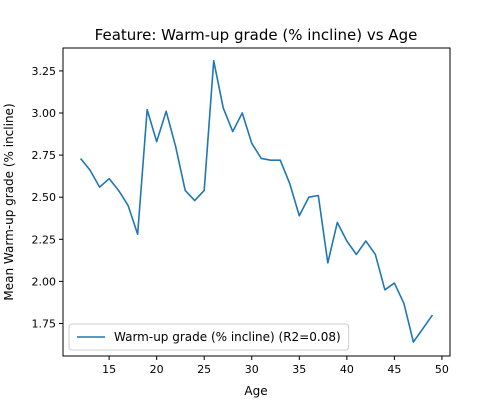 This screenshot has width=500, height=404. What do you see at coordinates (347, 369) in the screenshot?
I see `x-tick-label: 40` at bounding box center [347, 369].